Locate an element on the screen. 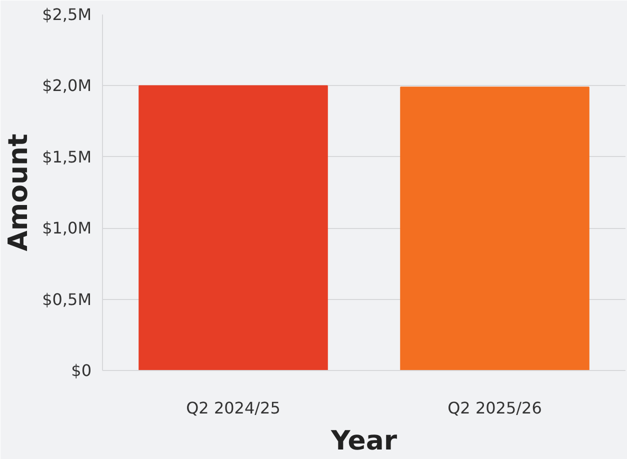  x-tick-label: Q2 2025/26 is located at coordinates (495, 408).